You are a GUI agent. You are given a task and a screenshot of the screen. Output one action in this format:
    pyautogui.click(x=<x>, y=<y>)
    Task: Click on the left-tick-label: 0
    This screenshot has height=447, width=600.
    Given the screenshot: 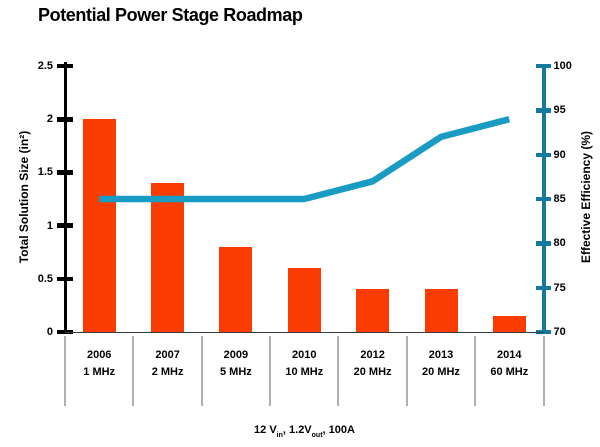 What is the action you would take?
    pyautogui.click(x=49, y=332)
    